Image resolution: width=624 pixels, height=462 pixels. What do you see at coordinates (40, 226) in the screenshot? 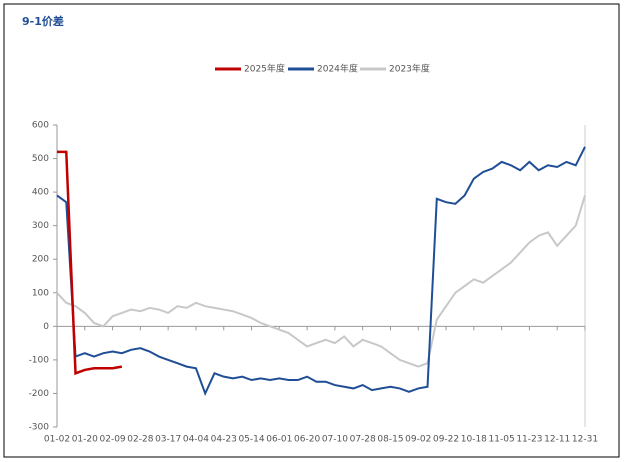
I see `y-tick-label: 300` at bounding box center [40, 226].